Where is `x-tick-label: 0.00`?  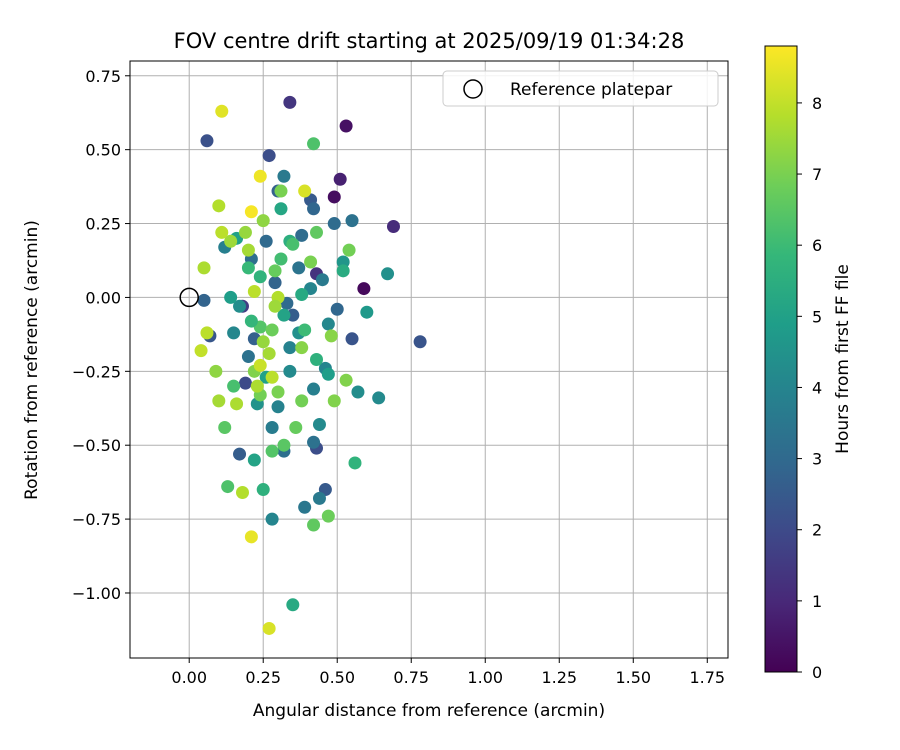
x-tick-label: 0.00 is located at coordinates (189, 677).